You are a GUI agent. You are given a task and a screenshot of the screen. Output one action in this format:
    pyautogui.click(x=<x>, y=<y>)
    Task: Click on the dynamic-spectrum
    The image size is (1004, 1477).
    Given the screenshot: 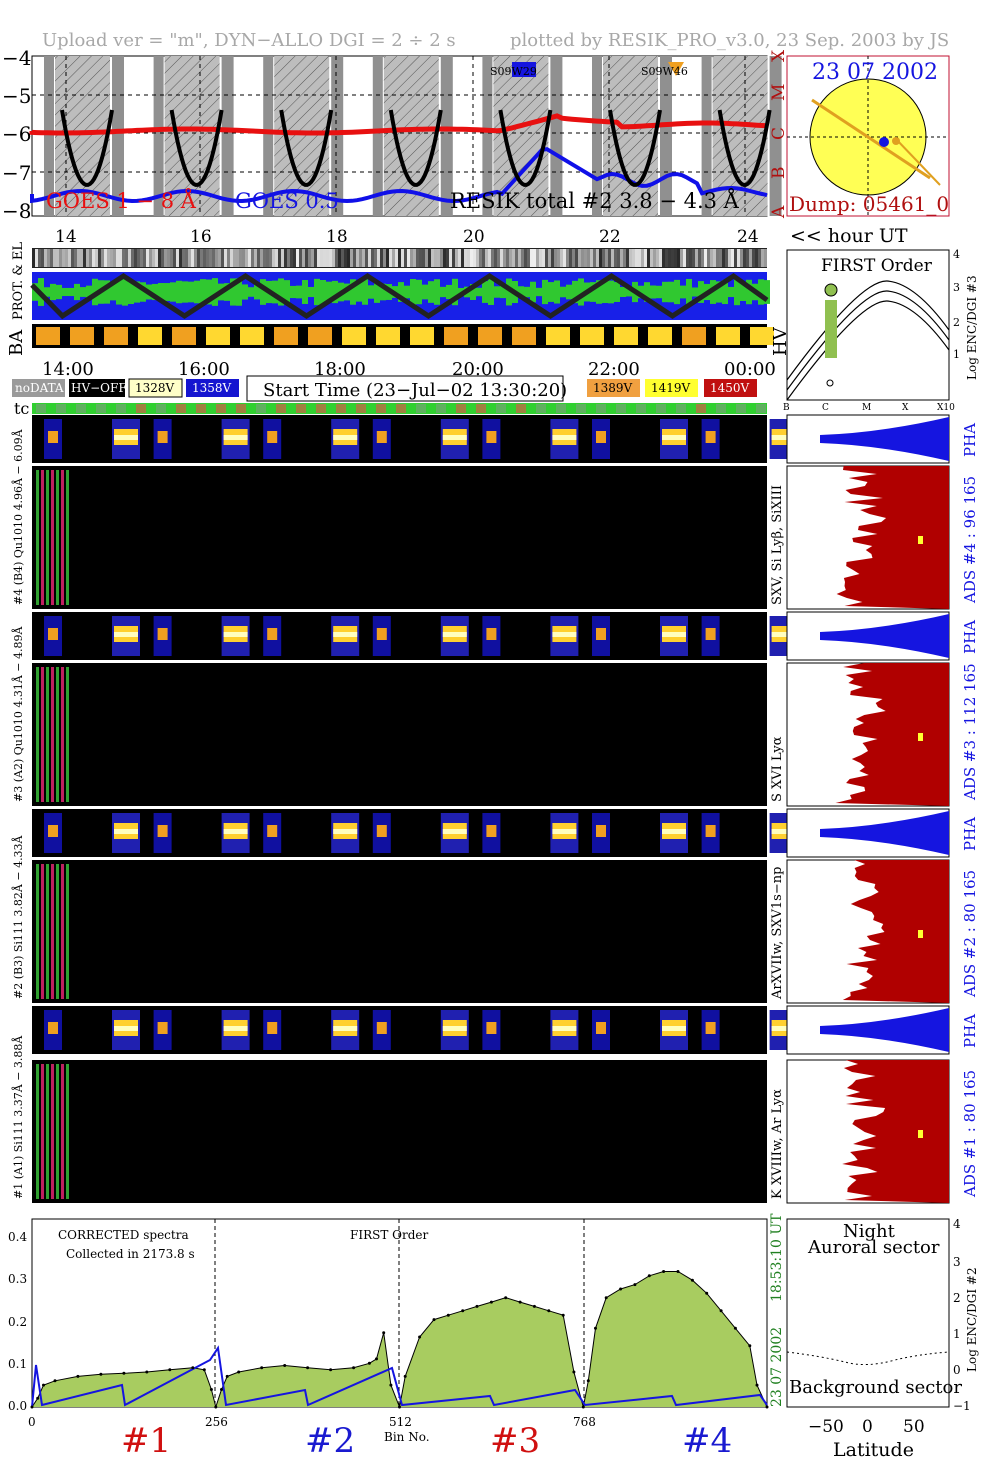 What is the action you would take?
    pyautogui.click(x=415, y=439)
    